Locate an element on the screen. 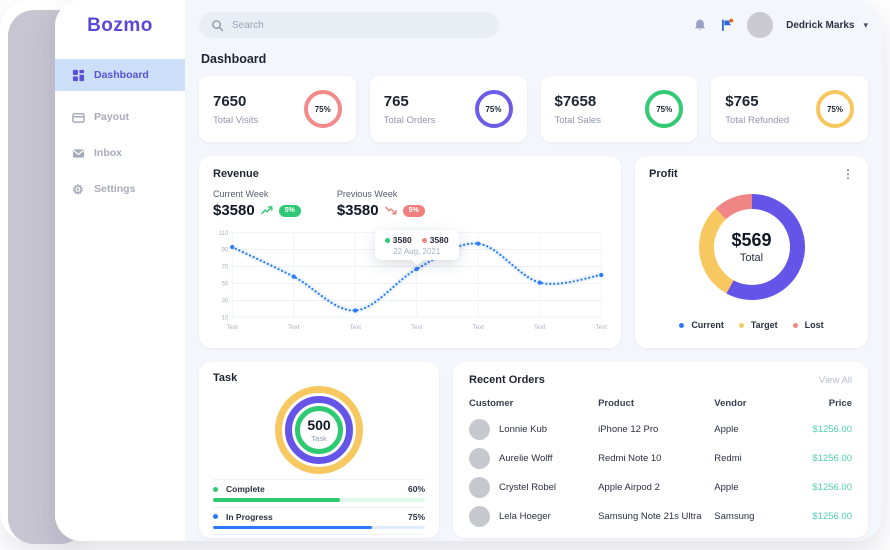  wallet-icon is located at coordinates (78, 117).